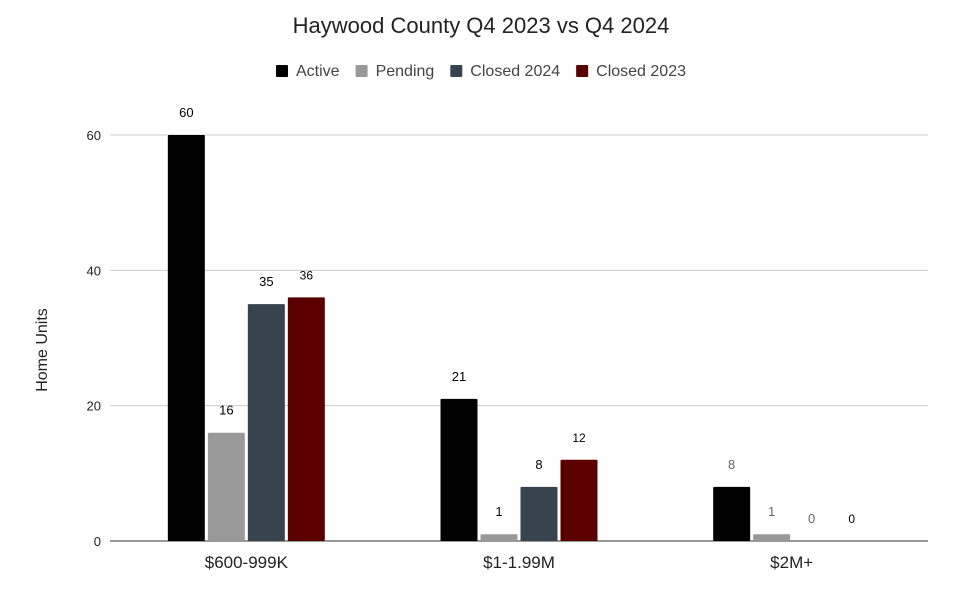 The height and width of the screenshot is (602, 958). What do you see at coordinates (459, 376) in the screenshot?
I see `data-label: 21` at bounding box center [459, 376].